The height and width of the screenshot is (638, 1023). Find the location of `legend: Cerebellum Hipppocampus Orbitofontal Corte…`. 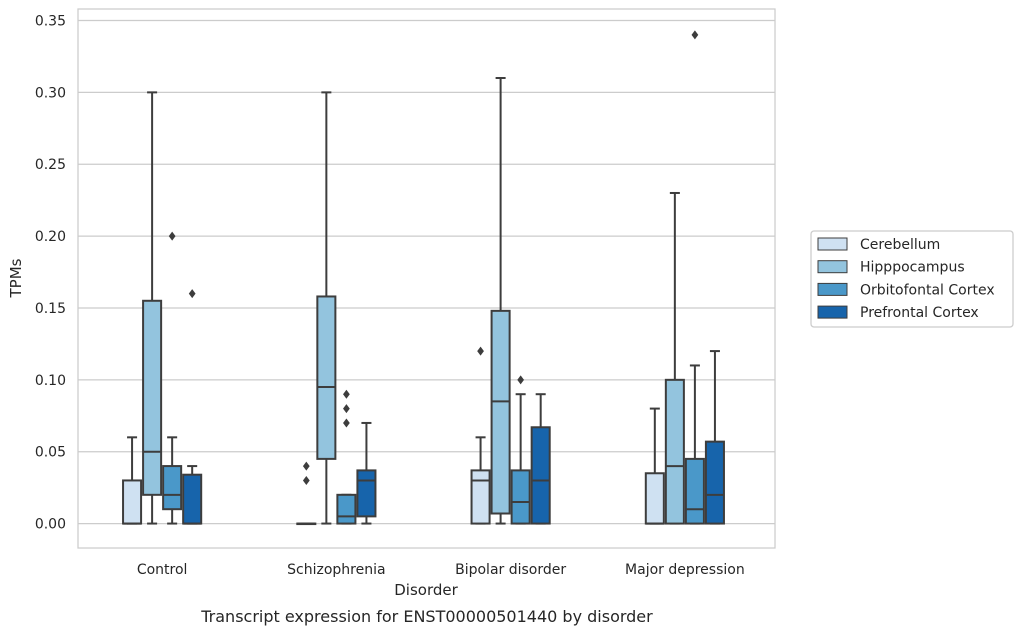

legend: Cerebellum Hipppocampus Orbitofontal Corte… is located at coordinates (912, 279).